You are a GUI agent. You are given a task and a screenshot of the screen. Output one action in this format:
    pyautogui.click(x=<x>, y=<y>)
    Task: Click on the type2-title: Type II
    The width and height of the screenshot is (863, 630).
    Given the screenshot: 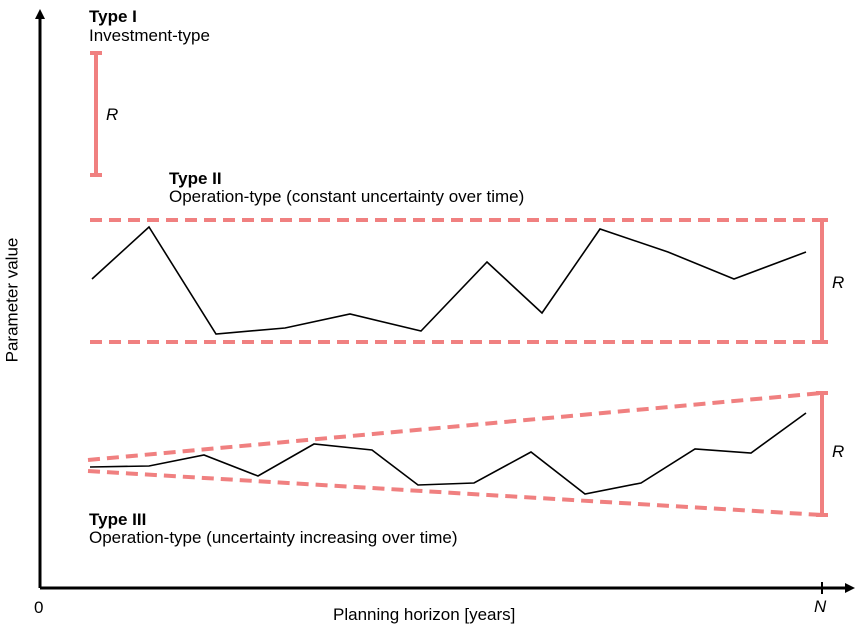 What is the action you would take?
    pyautogui.click(x=195, y=178)
    